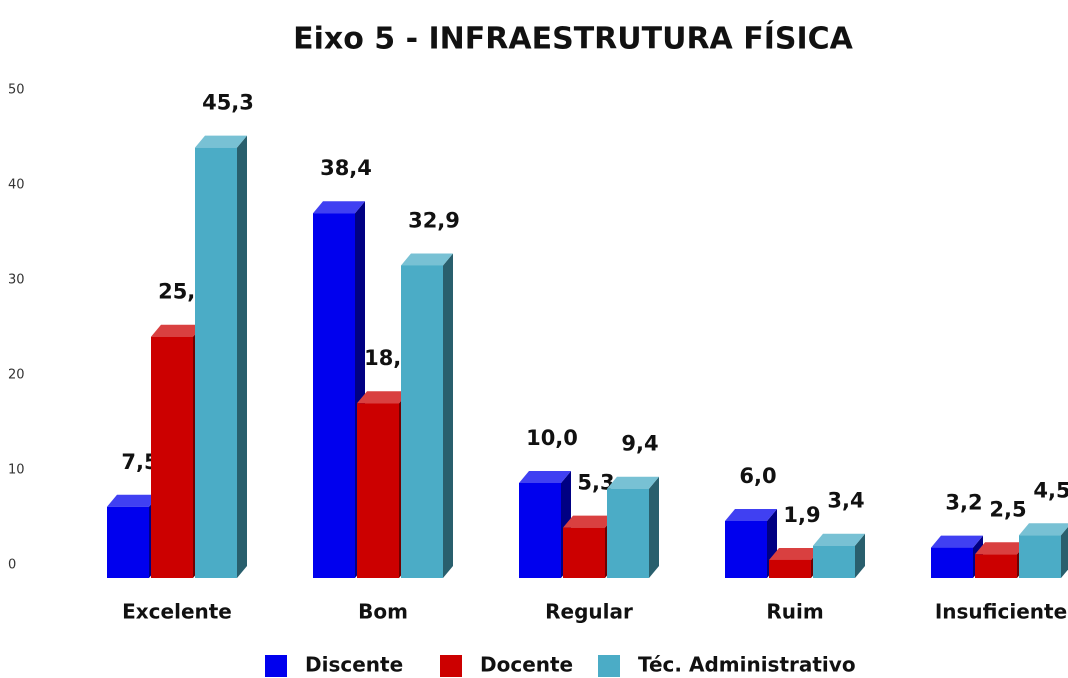 The image size is (1068, 678). What do you see at coordinates (16, 90) in the screenshot?
I see `y-tick-label: 50` at bounding box center [16, 90].